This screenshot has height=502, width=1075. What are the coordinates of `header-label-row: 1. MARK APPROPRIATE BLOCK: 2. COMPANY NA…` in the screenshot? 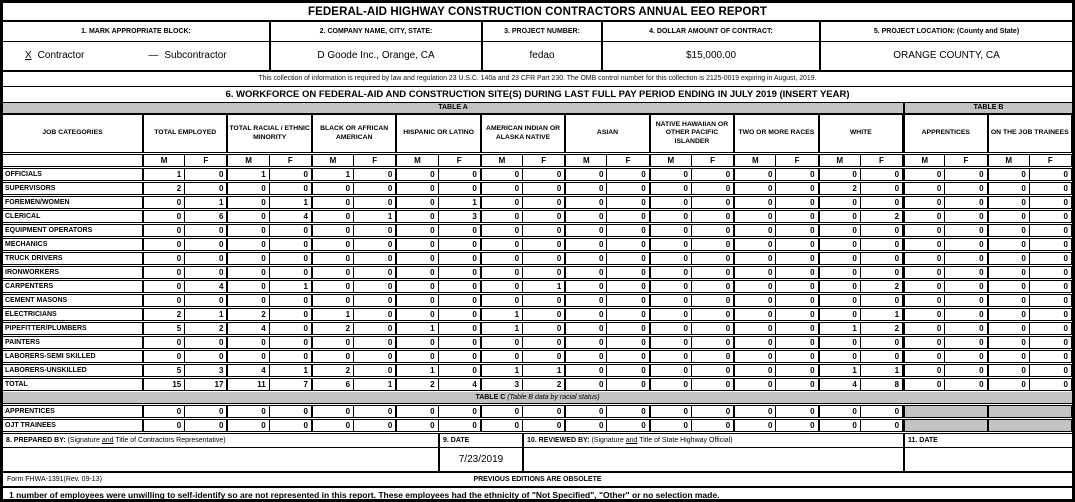 It's located at (537, 32).